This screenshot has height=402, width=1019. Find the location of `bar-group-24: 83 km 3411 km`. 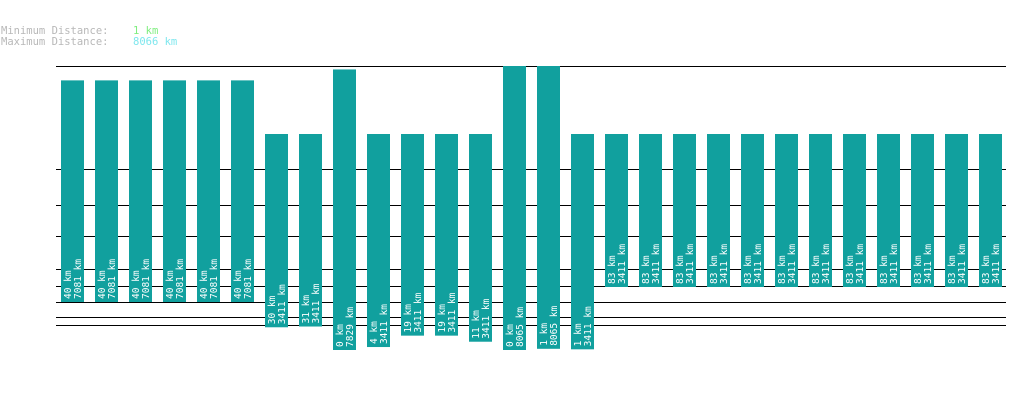

bar-group-24: 83 km 3411 km is located at coordinates (888, 210).